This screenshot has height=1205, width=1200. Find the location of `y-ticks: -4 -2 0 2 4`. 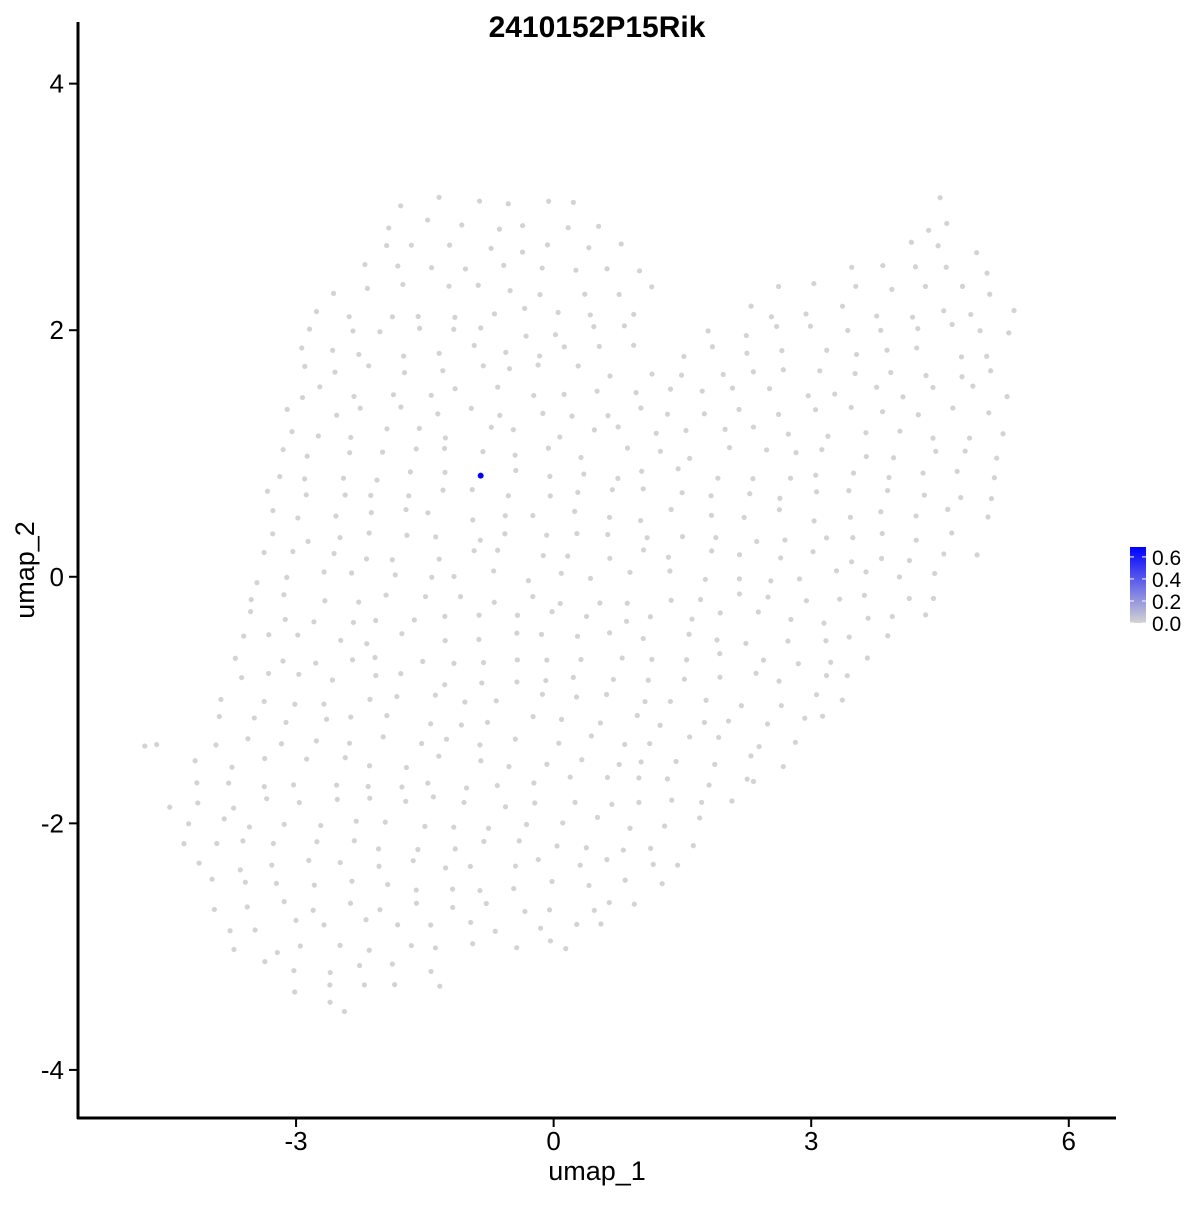

y-ticks: -4 -2 0 2 4 is located at coordinates (59, 577).